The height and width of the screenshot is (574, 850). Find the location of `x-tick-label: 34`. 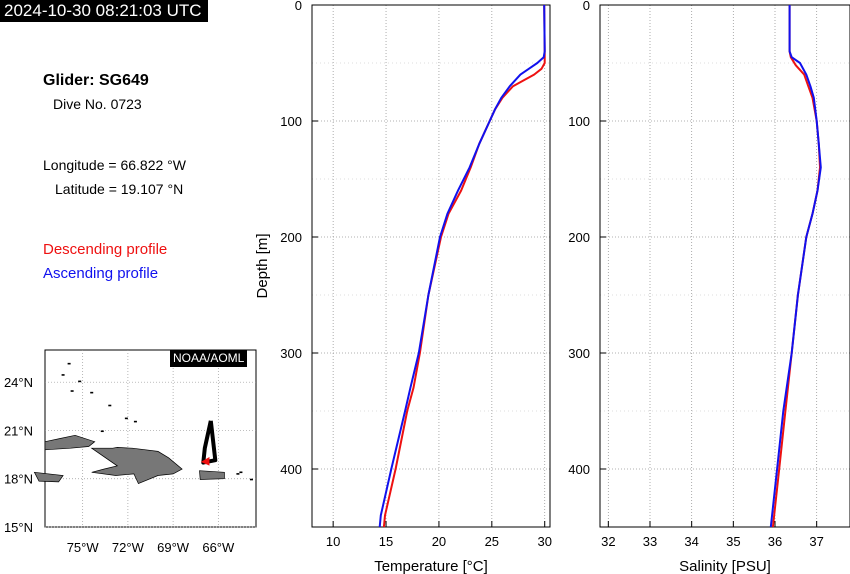

x-tick-label: 34 is located at coordinates (691, 541).